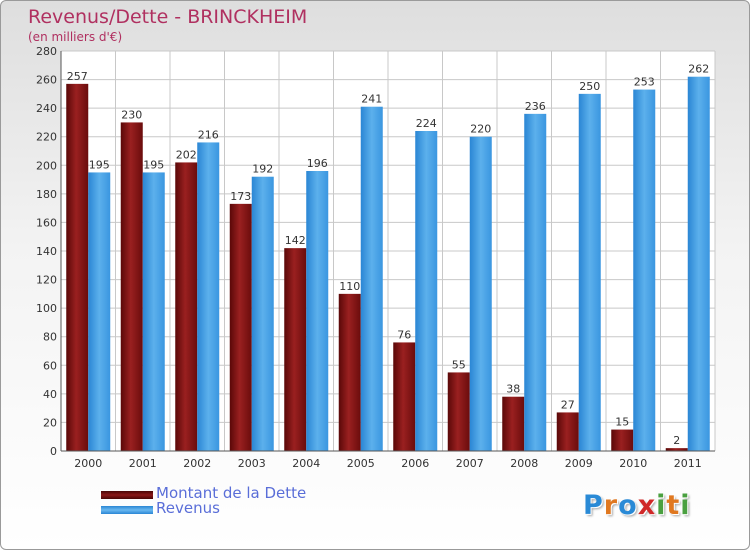 Image resolution: width=750 pixels, height=550 pixels. What do you see at coordinates (252, 463) in the screenshot?
I see `x-tick-label: 2003` at bounding box center [252, 463].